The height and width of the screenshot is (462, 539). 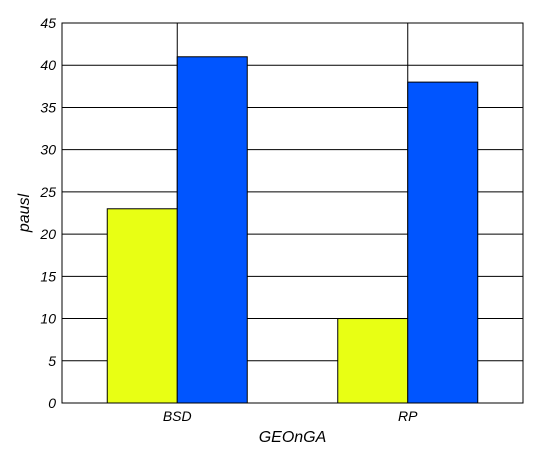 I want to click on x-tick-label: BSD, so click(x=177, y=416).